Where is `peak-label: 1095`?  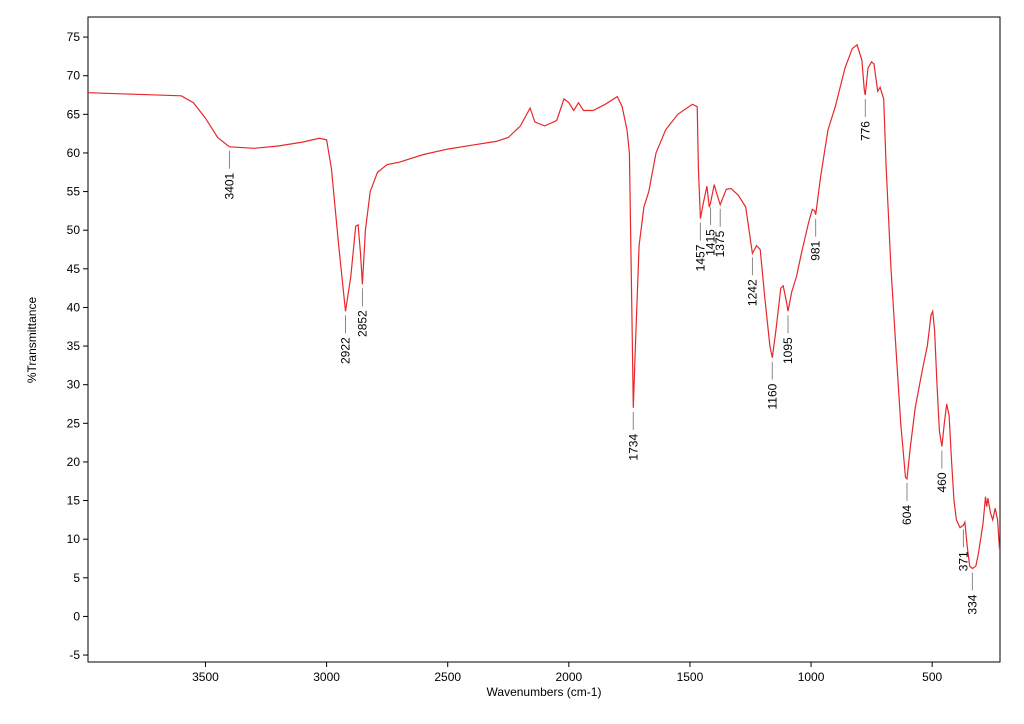
peak-label: 1095 is located at coordinates (788, 350).